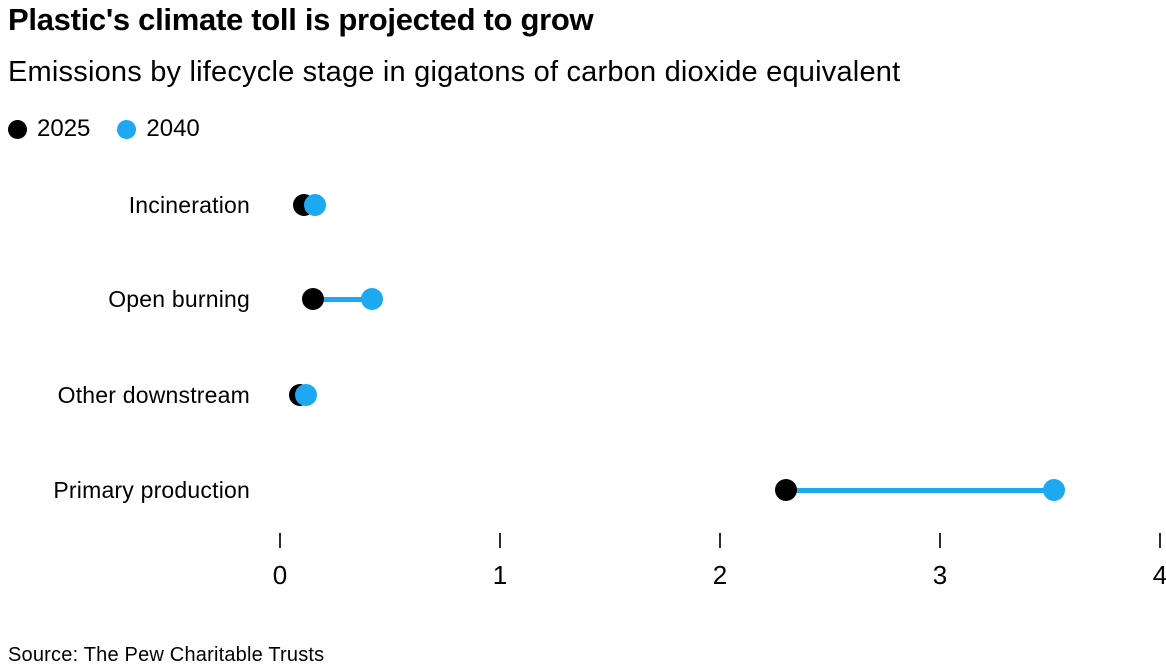 Image resolution: width=1166 pixels, height=672 pixels. What do you see at coordinates (189, 205) in the screenshot?
I see `category-label: Incineration` at bounding box center [189, 205].